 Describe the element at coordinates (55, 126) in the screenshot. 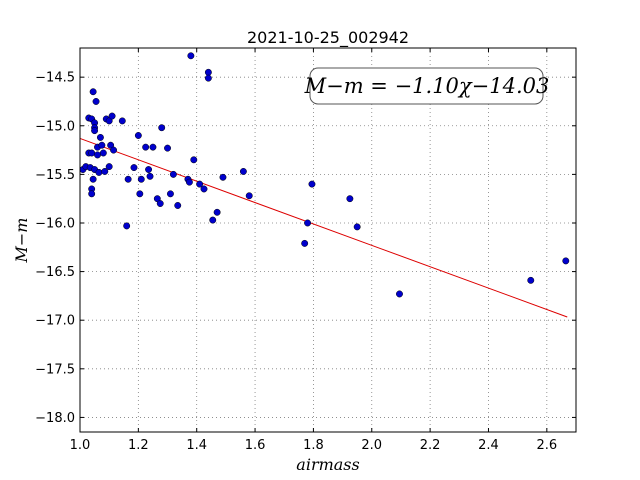

I see `y-tick-label: −15.0` at that location.